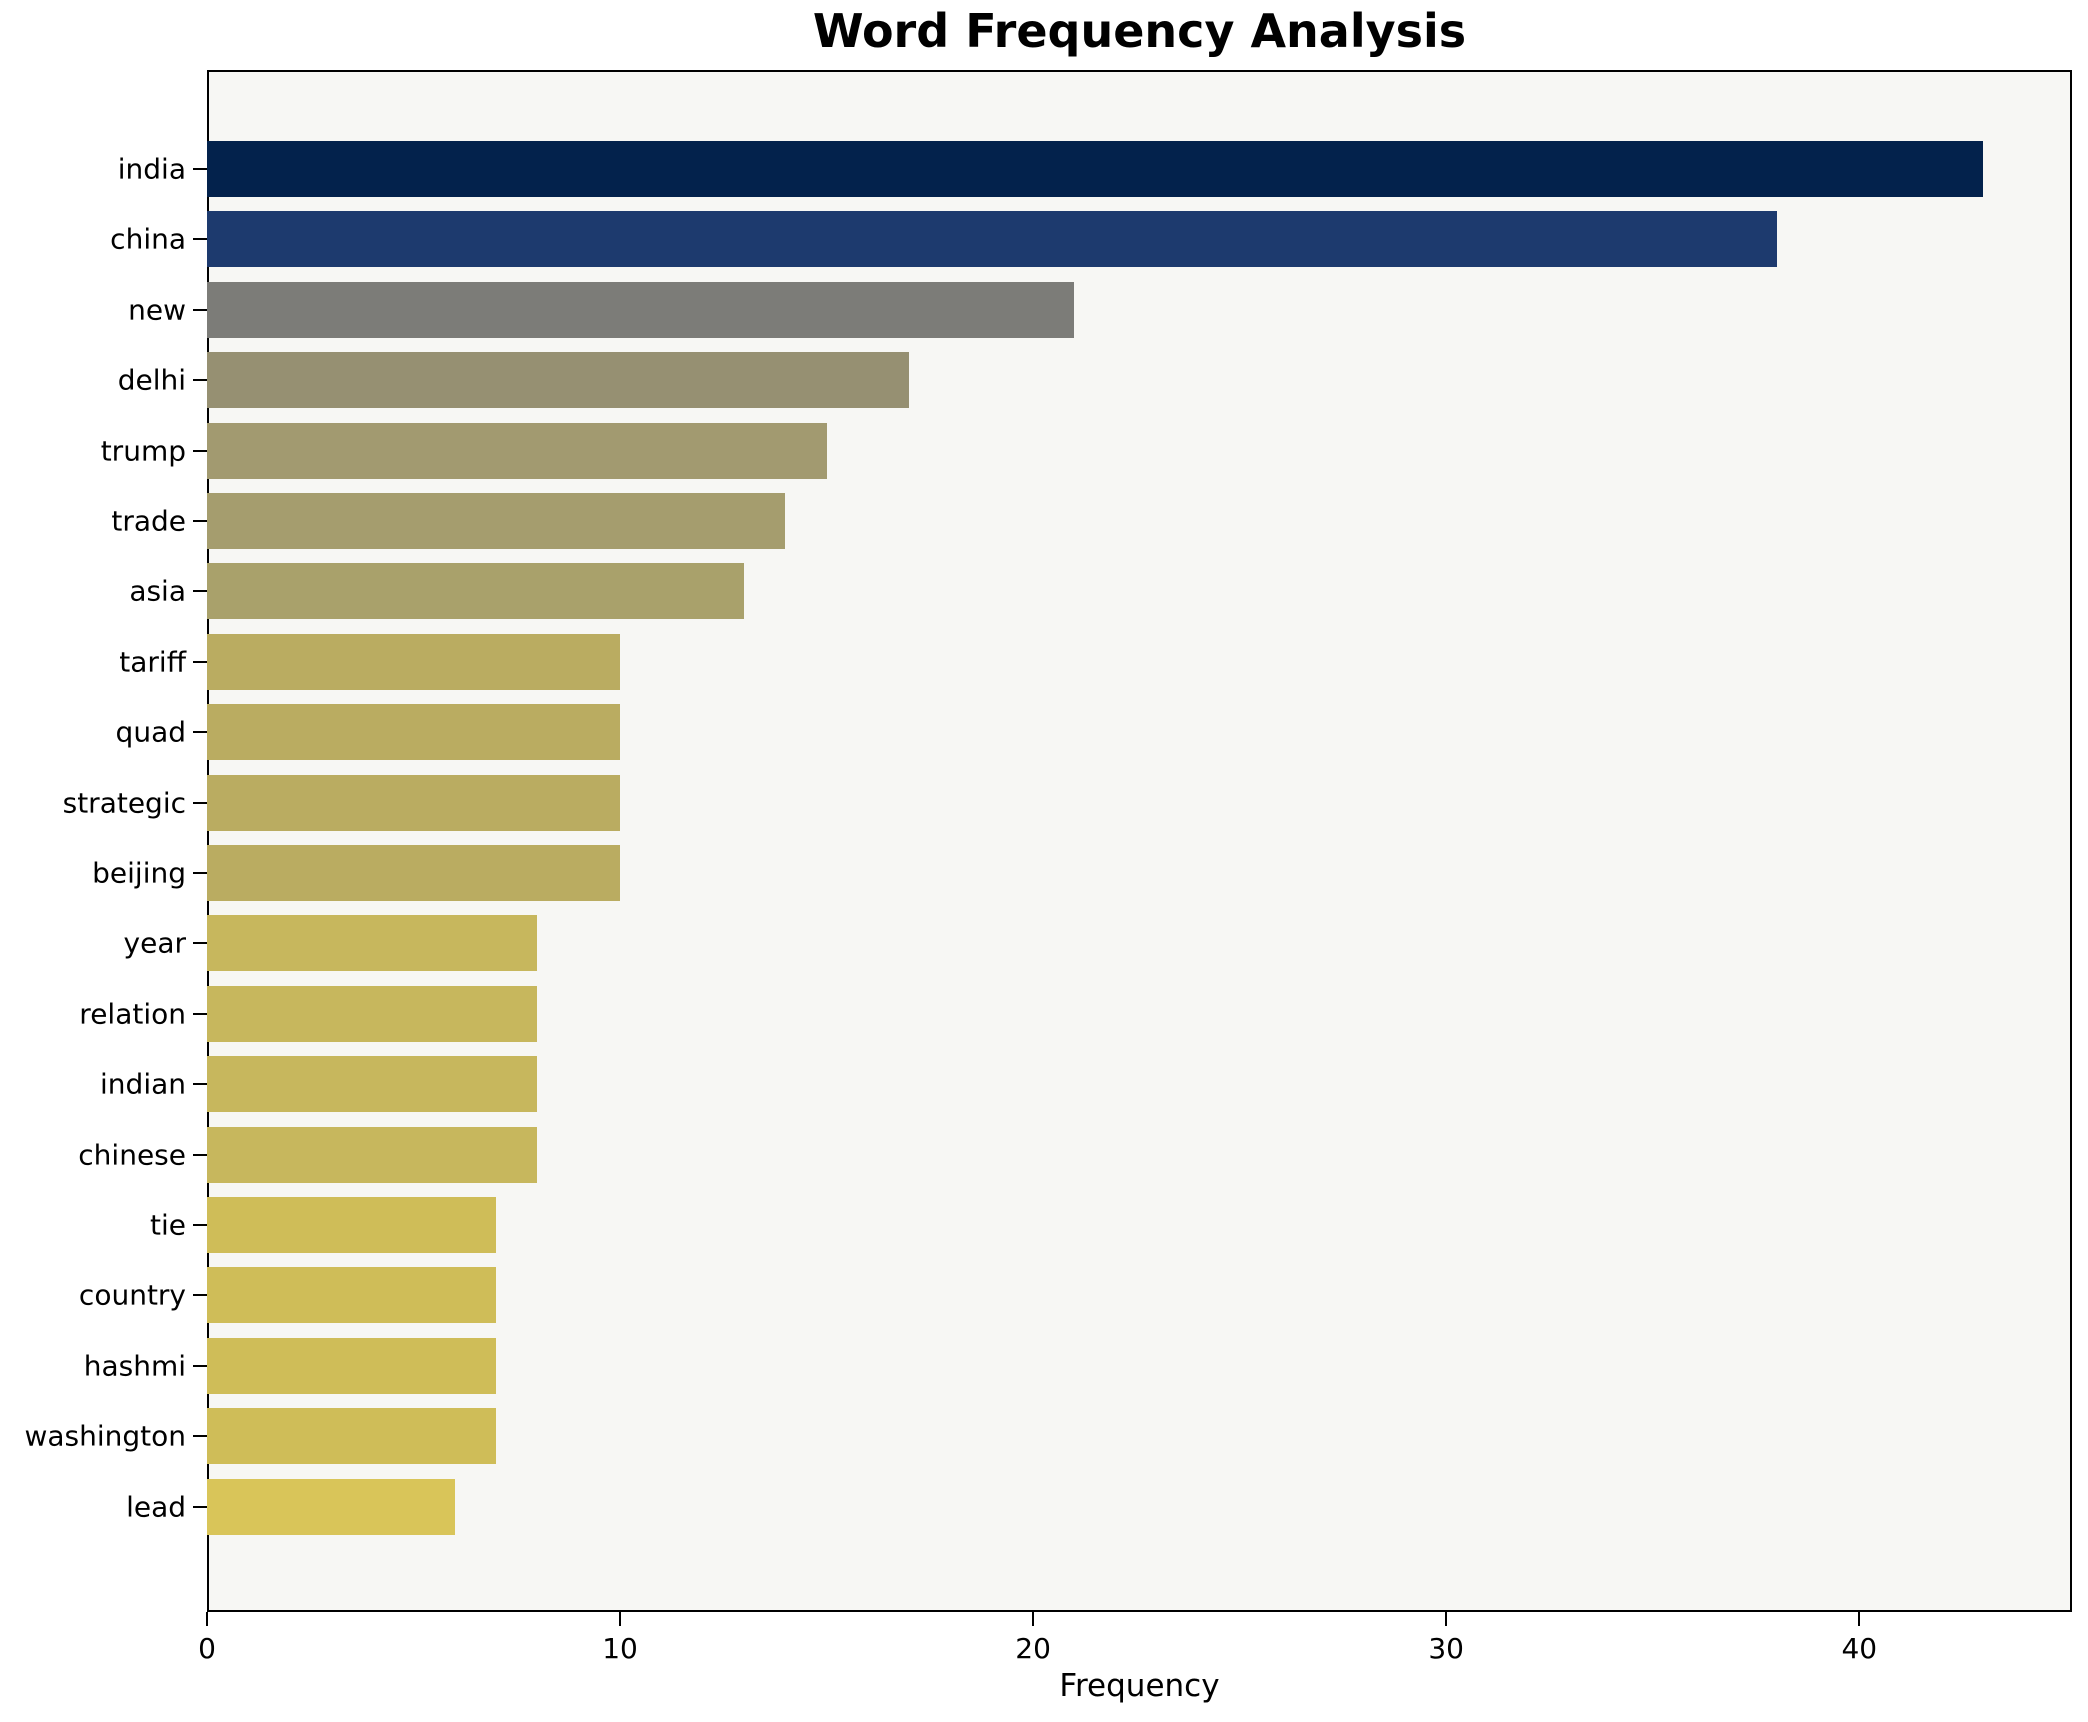 The image size is (2088, 1722). I want to click on bar-strategic, so click(413, 802).